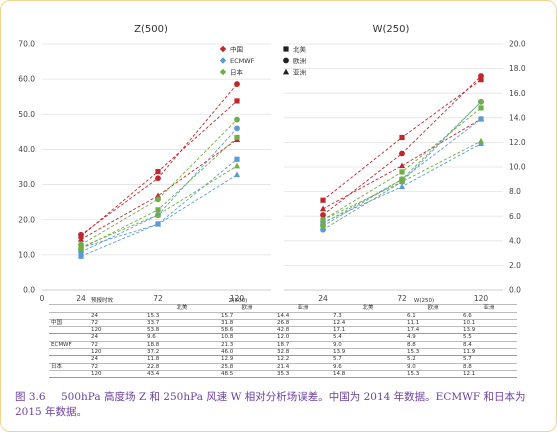  Describe the element at coordinates (81, 297) in the screenshot. I see `p0-x-tick-label: 24` at that location.